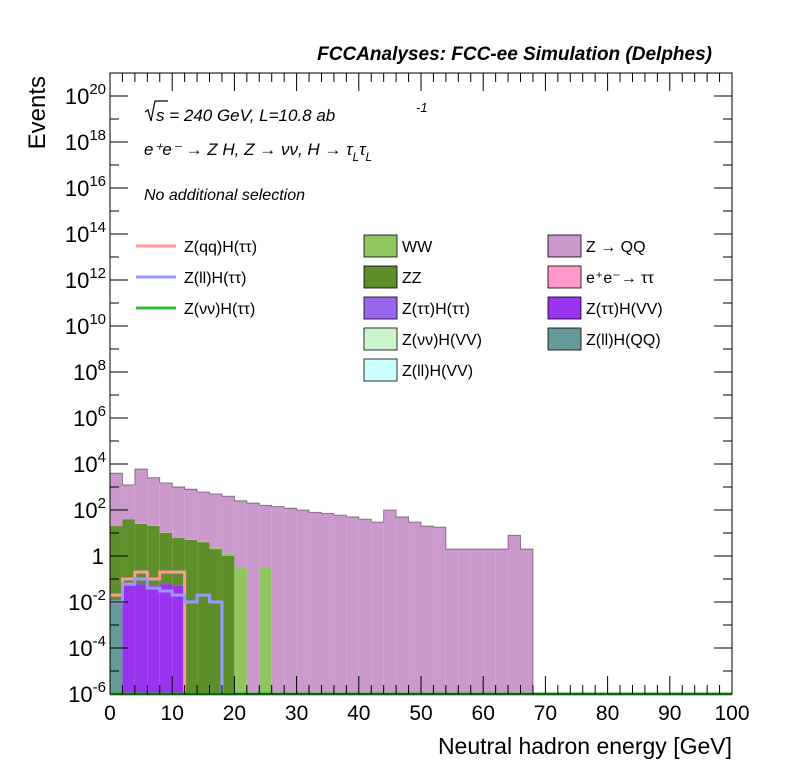 The image size is (796, 772). I want to click on y-tick-label: 10⁸, so click(89, 371).